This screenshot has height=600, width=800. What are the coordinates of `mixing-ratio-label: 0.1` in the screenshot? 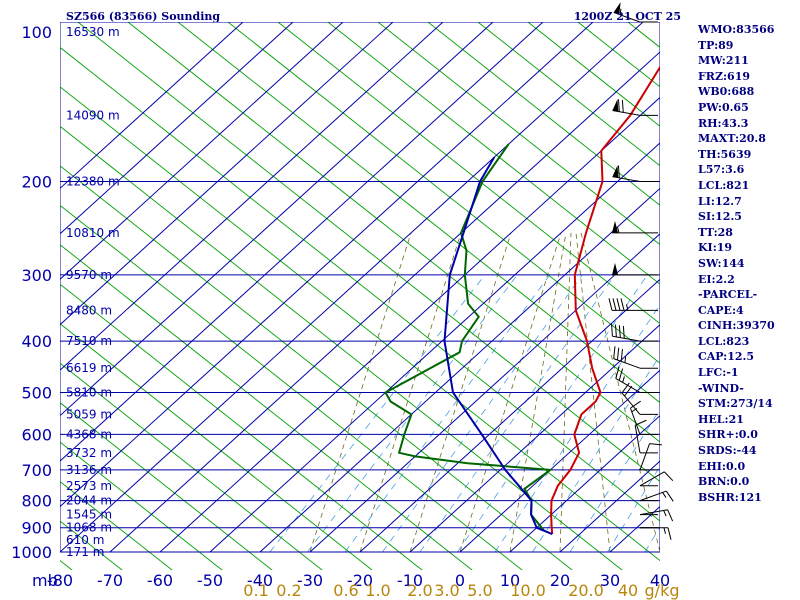 It's located at (255, 590).